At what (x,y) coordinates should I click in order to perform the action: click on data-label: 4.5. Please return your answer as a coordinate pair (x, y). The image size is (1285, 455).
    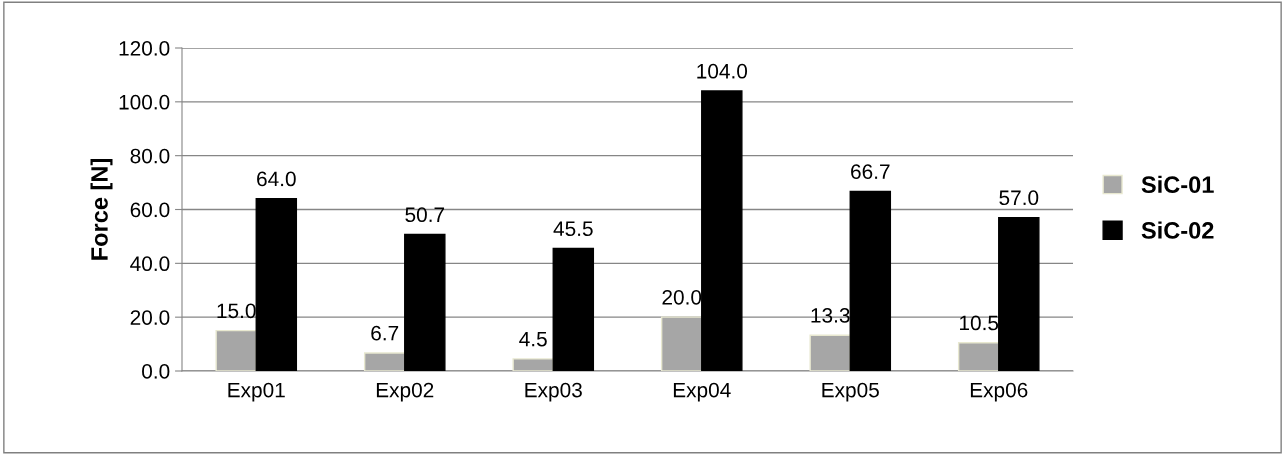
    Looking at the image, I should click on (533, 339).